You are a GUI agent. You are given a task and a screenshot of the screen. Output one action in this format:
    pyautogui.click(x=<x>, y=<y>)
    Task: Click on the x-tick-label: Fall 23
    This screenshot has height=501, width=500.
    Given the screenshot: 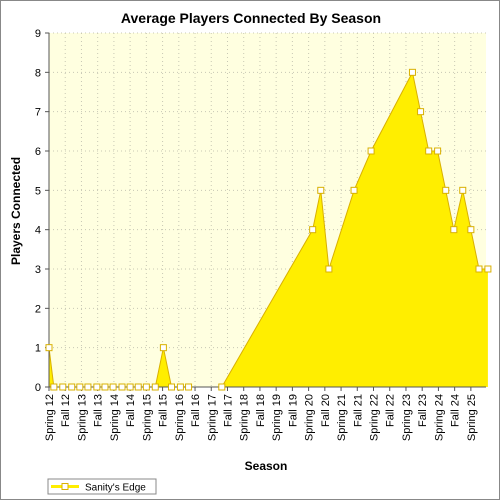 What is the action you would take?
    pyautogui.click(x=423, y=410)
    